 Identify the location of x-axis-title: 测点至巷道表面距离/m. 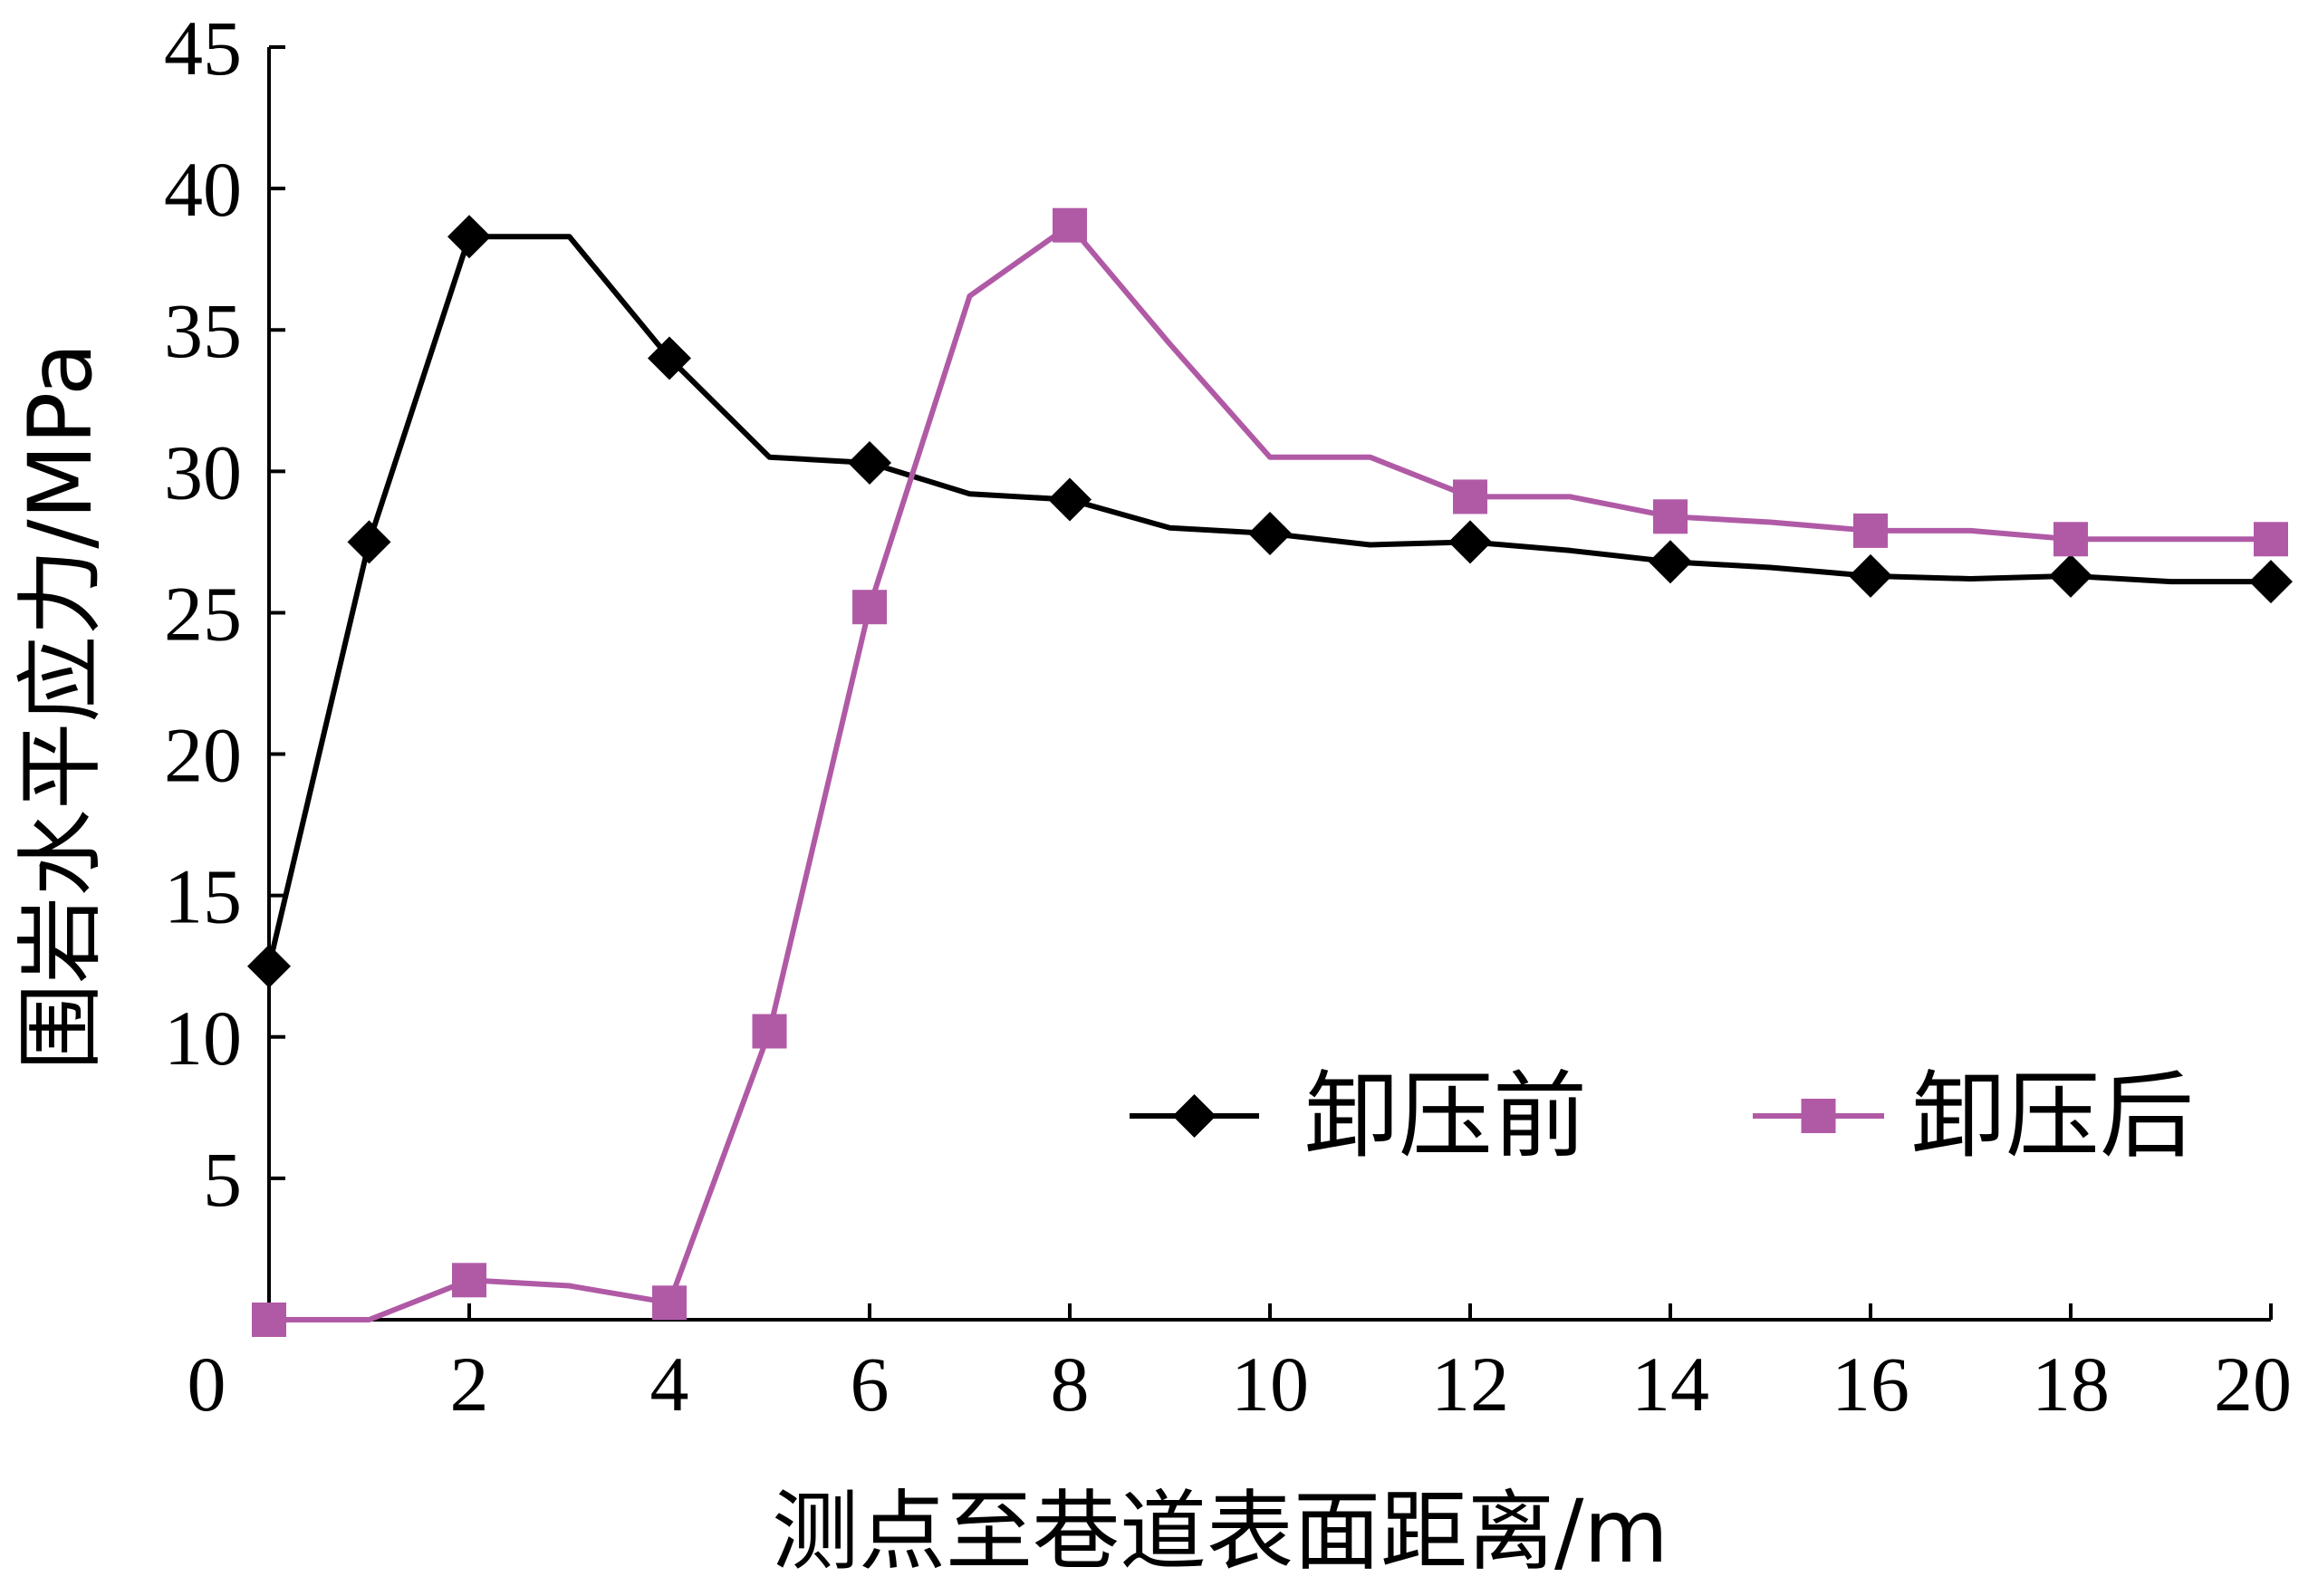
(1220, 1531).